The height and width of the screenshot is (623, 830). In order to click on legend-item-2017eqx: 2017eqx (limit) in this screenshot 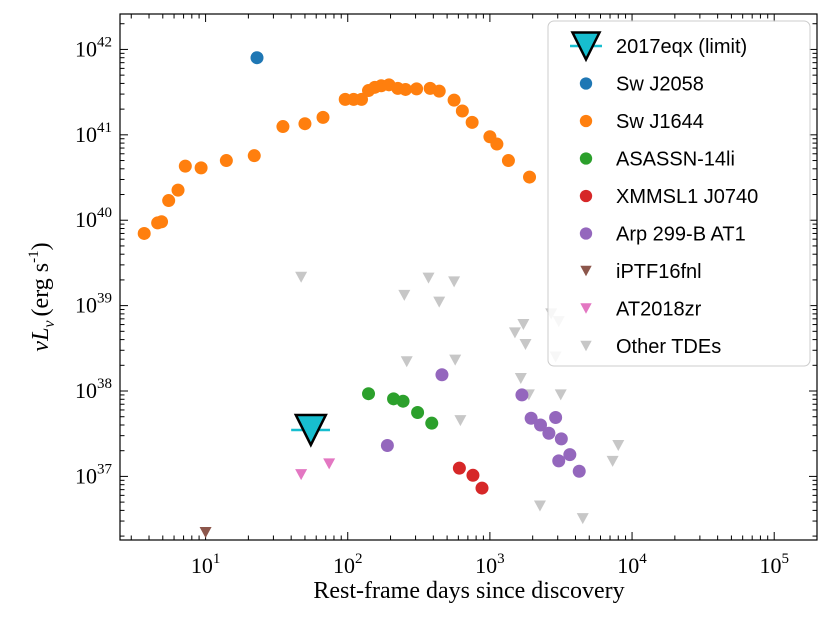, I will do `click(658, 47)`.